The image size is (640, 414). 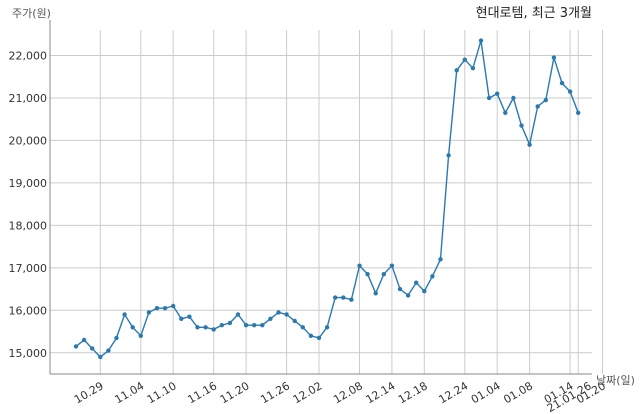 What do you see at coordinates (615, 380) in the screenshot?
I see `x-axis-title: 날짜(일)` at bounding box center [615, 380].